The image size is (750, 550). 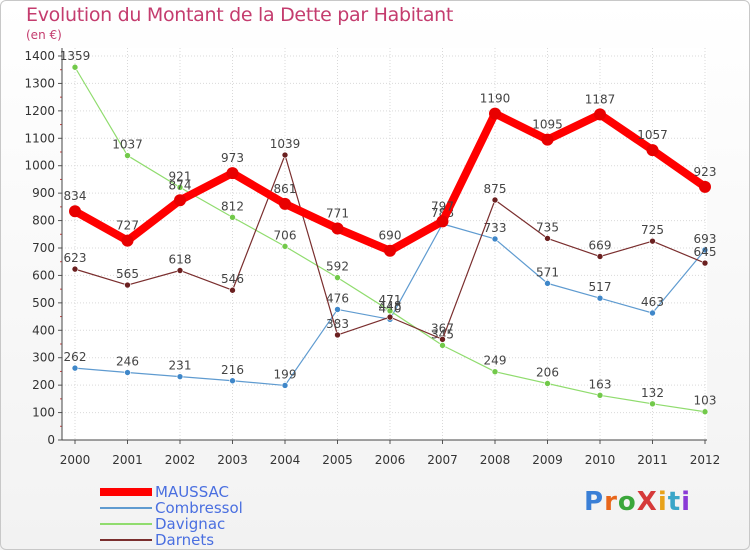 I want to click on data-label-combressol: 571, so click(x=547, y=272).